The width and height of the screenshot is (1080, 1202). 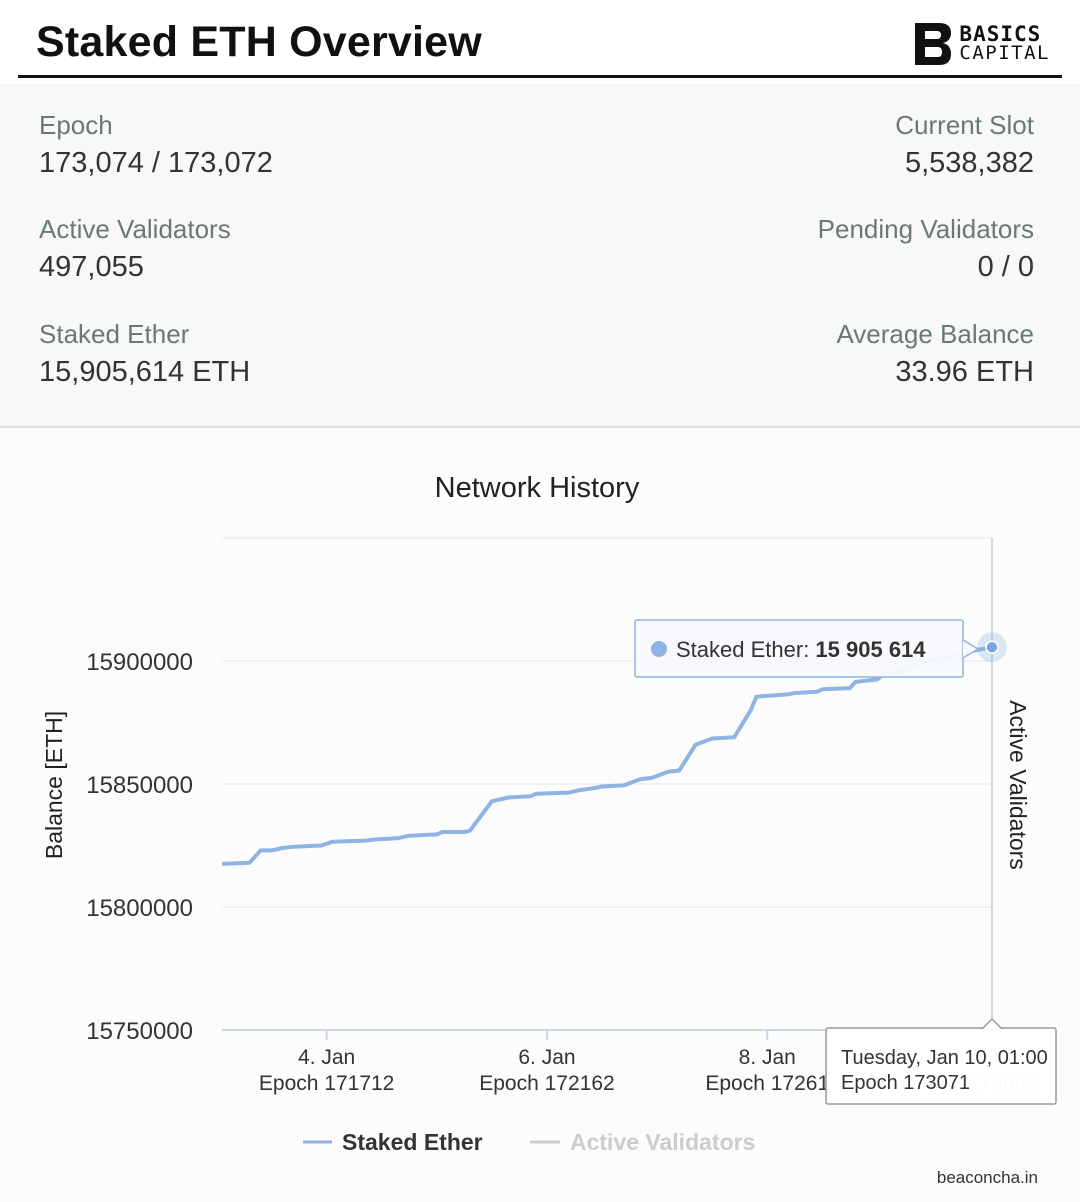 I want to click on stat-active-validators: Active Validators 497,055, so click(x=279, y=249).